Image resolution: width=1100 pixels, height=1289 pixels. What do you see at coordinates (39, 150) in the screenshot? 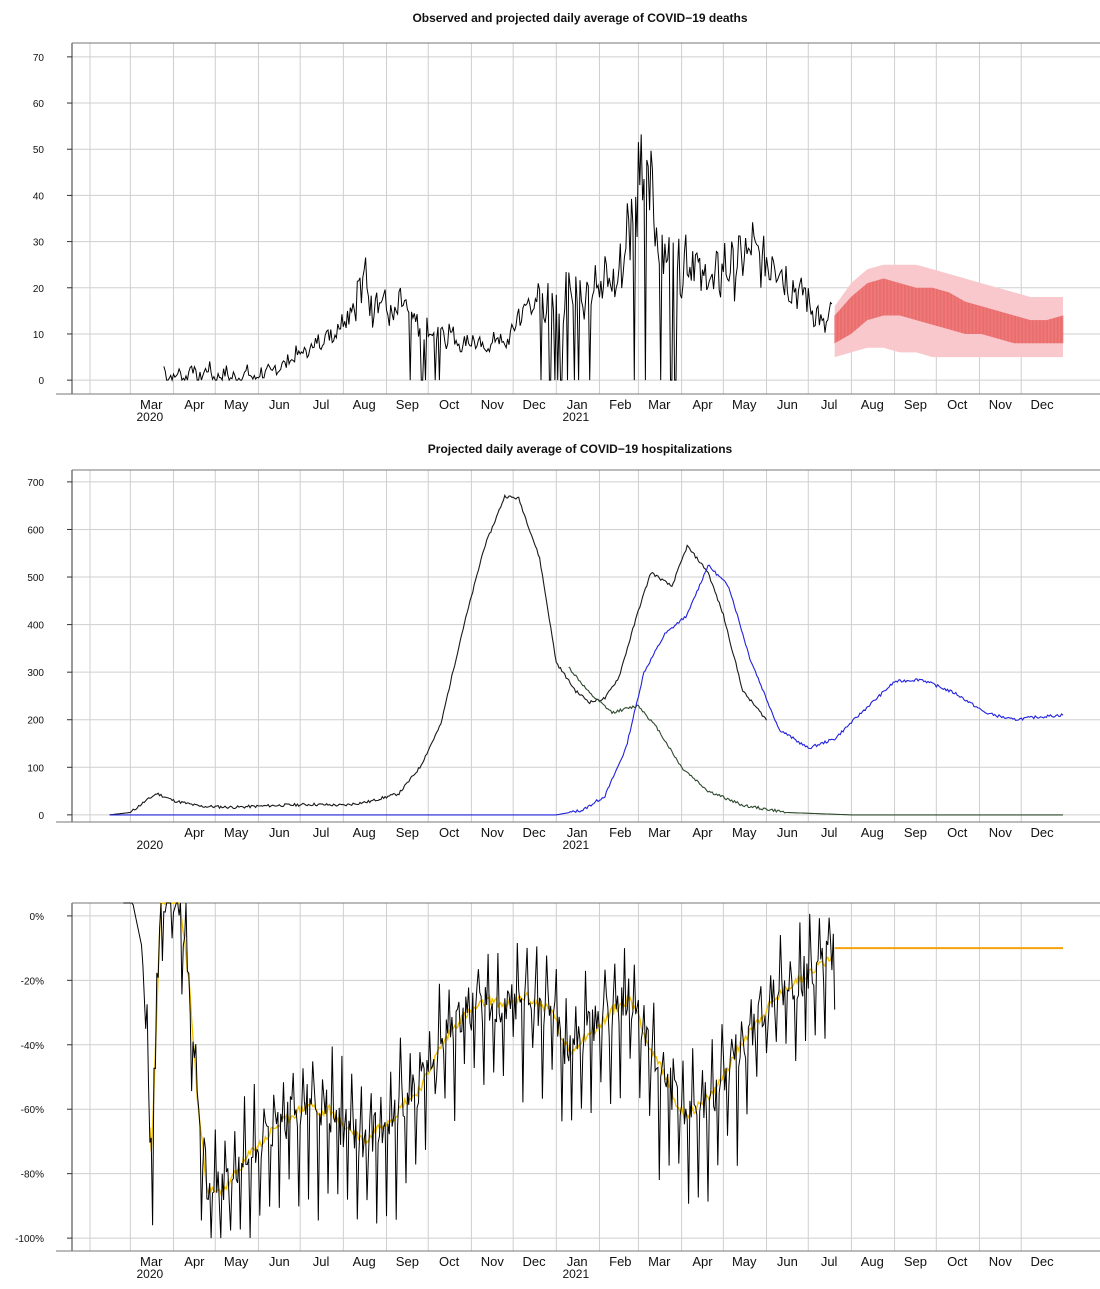
I see `y-tick-label: 50` at bounding box center [39, 150].